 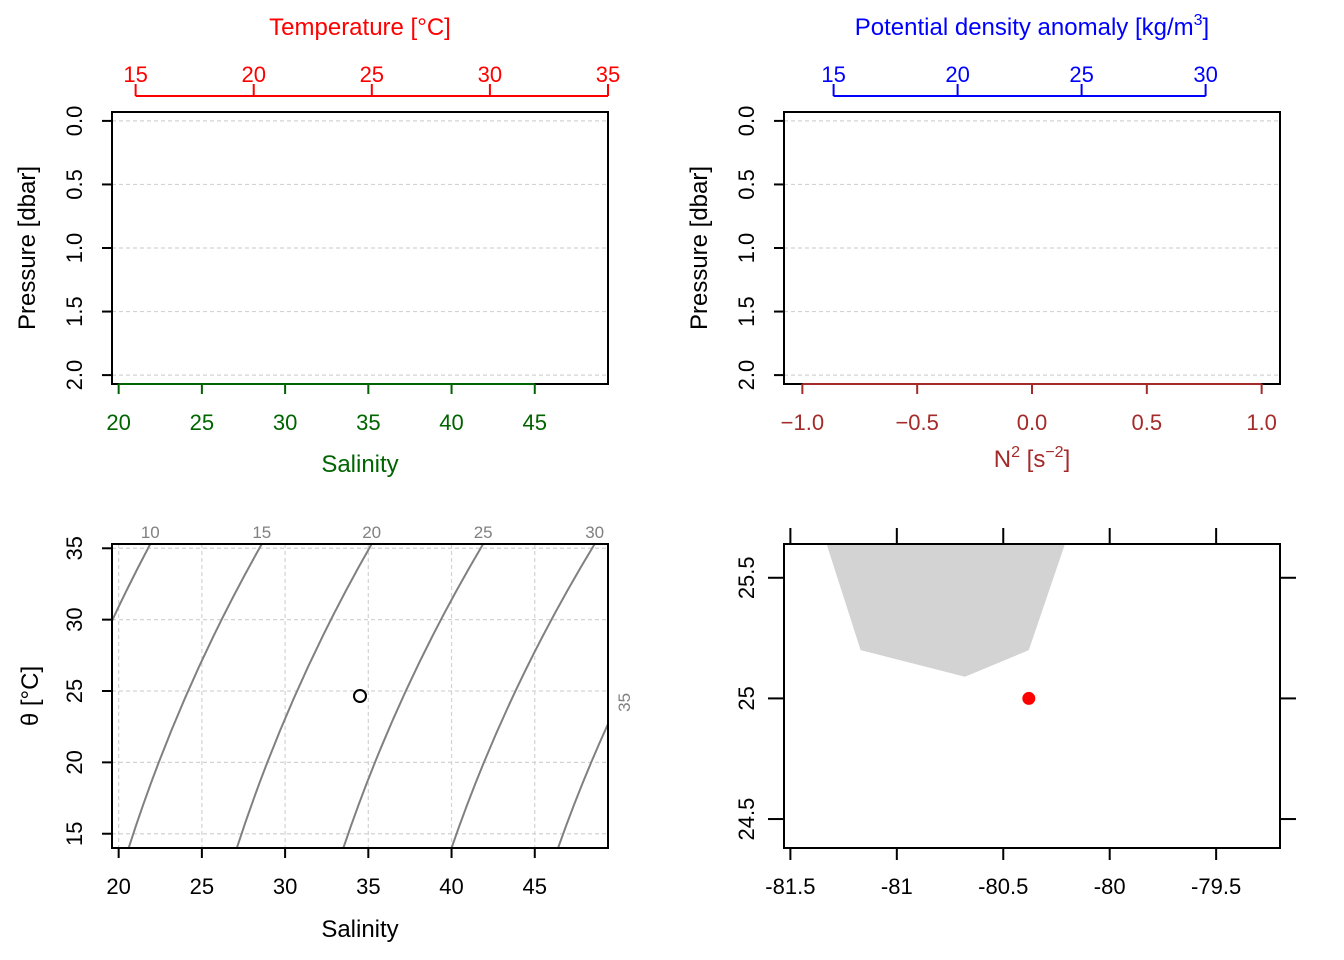 I want to click on station-marker, so click(x=1029, y=698).